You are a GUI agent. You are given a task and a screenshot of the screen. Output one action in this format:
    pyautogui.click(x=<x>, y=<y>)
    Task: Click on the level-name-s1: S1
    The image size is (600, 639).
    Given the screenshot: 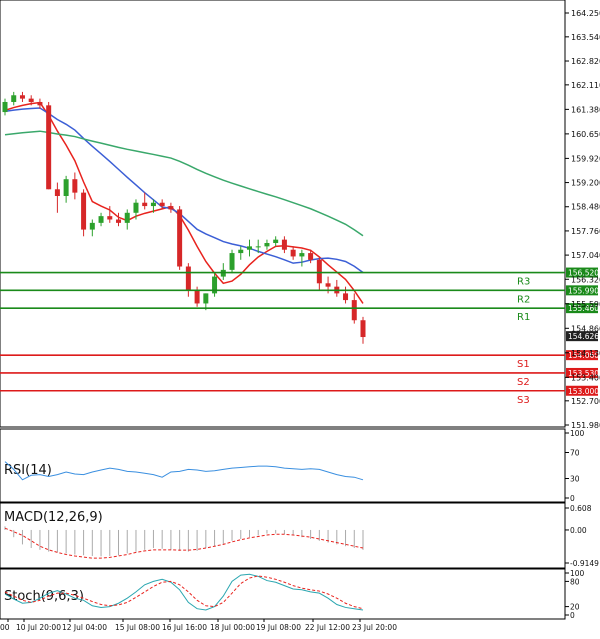 What is the action you would take?
    pyautogui.click(x=523, y=364)
    